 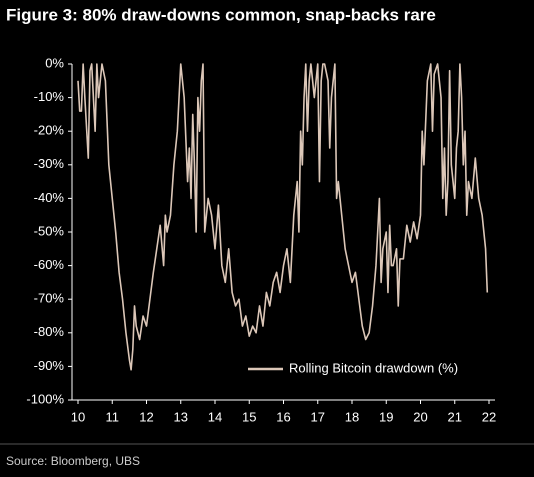 I want to click on y-tick-label: -20%, so click(x=49, y=130).